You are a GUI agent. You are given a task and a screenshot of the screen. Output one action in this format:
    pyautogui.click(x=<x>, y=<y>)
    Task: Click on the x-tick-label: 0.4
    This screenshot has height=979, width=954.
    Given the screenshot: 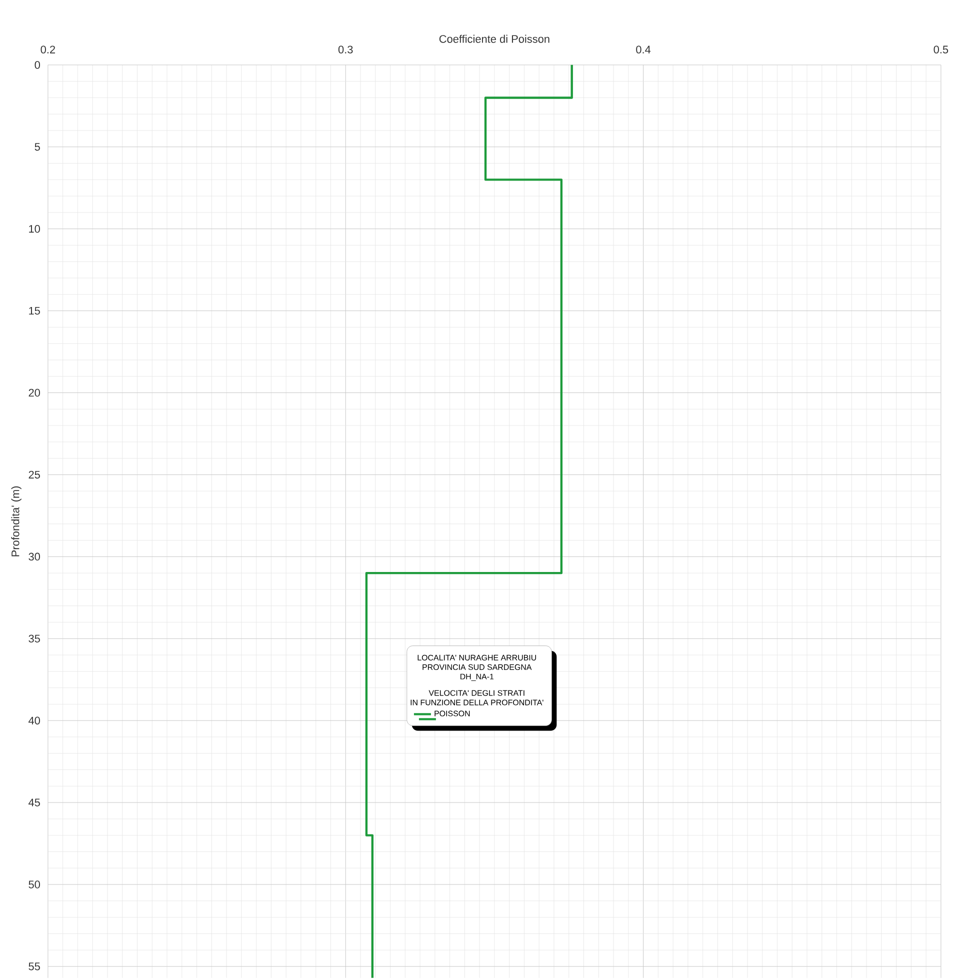 What is the action you would take?
    pyautogui.click(x=643, y=50)
    